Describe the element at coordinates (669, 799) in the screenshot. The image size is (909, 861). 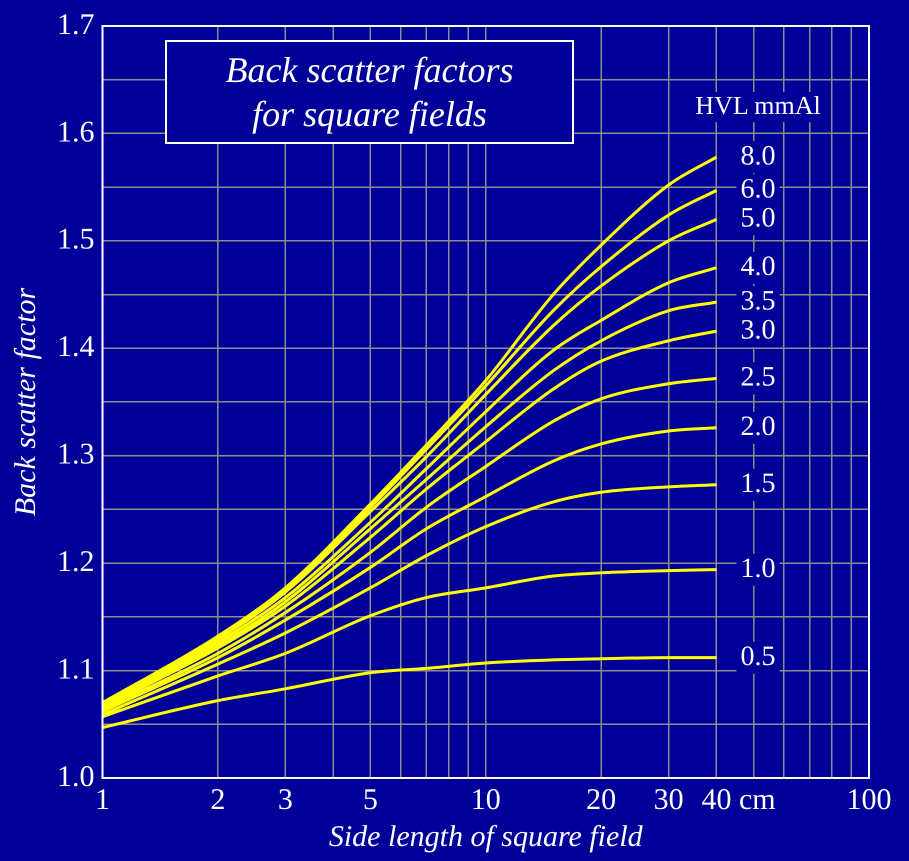
I see `x-tick-label: 30` at that location.